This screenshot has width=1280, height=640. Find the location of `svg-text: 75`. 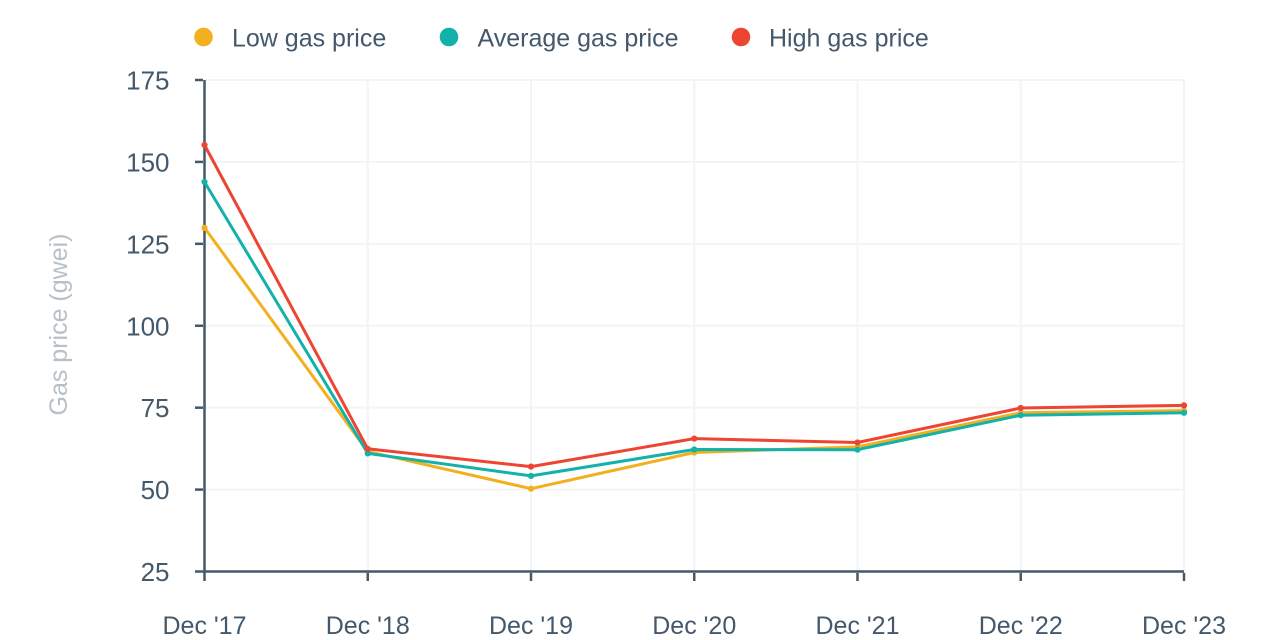

svg-text: 75 is located at coordinates (155, 408).